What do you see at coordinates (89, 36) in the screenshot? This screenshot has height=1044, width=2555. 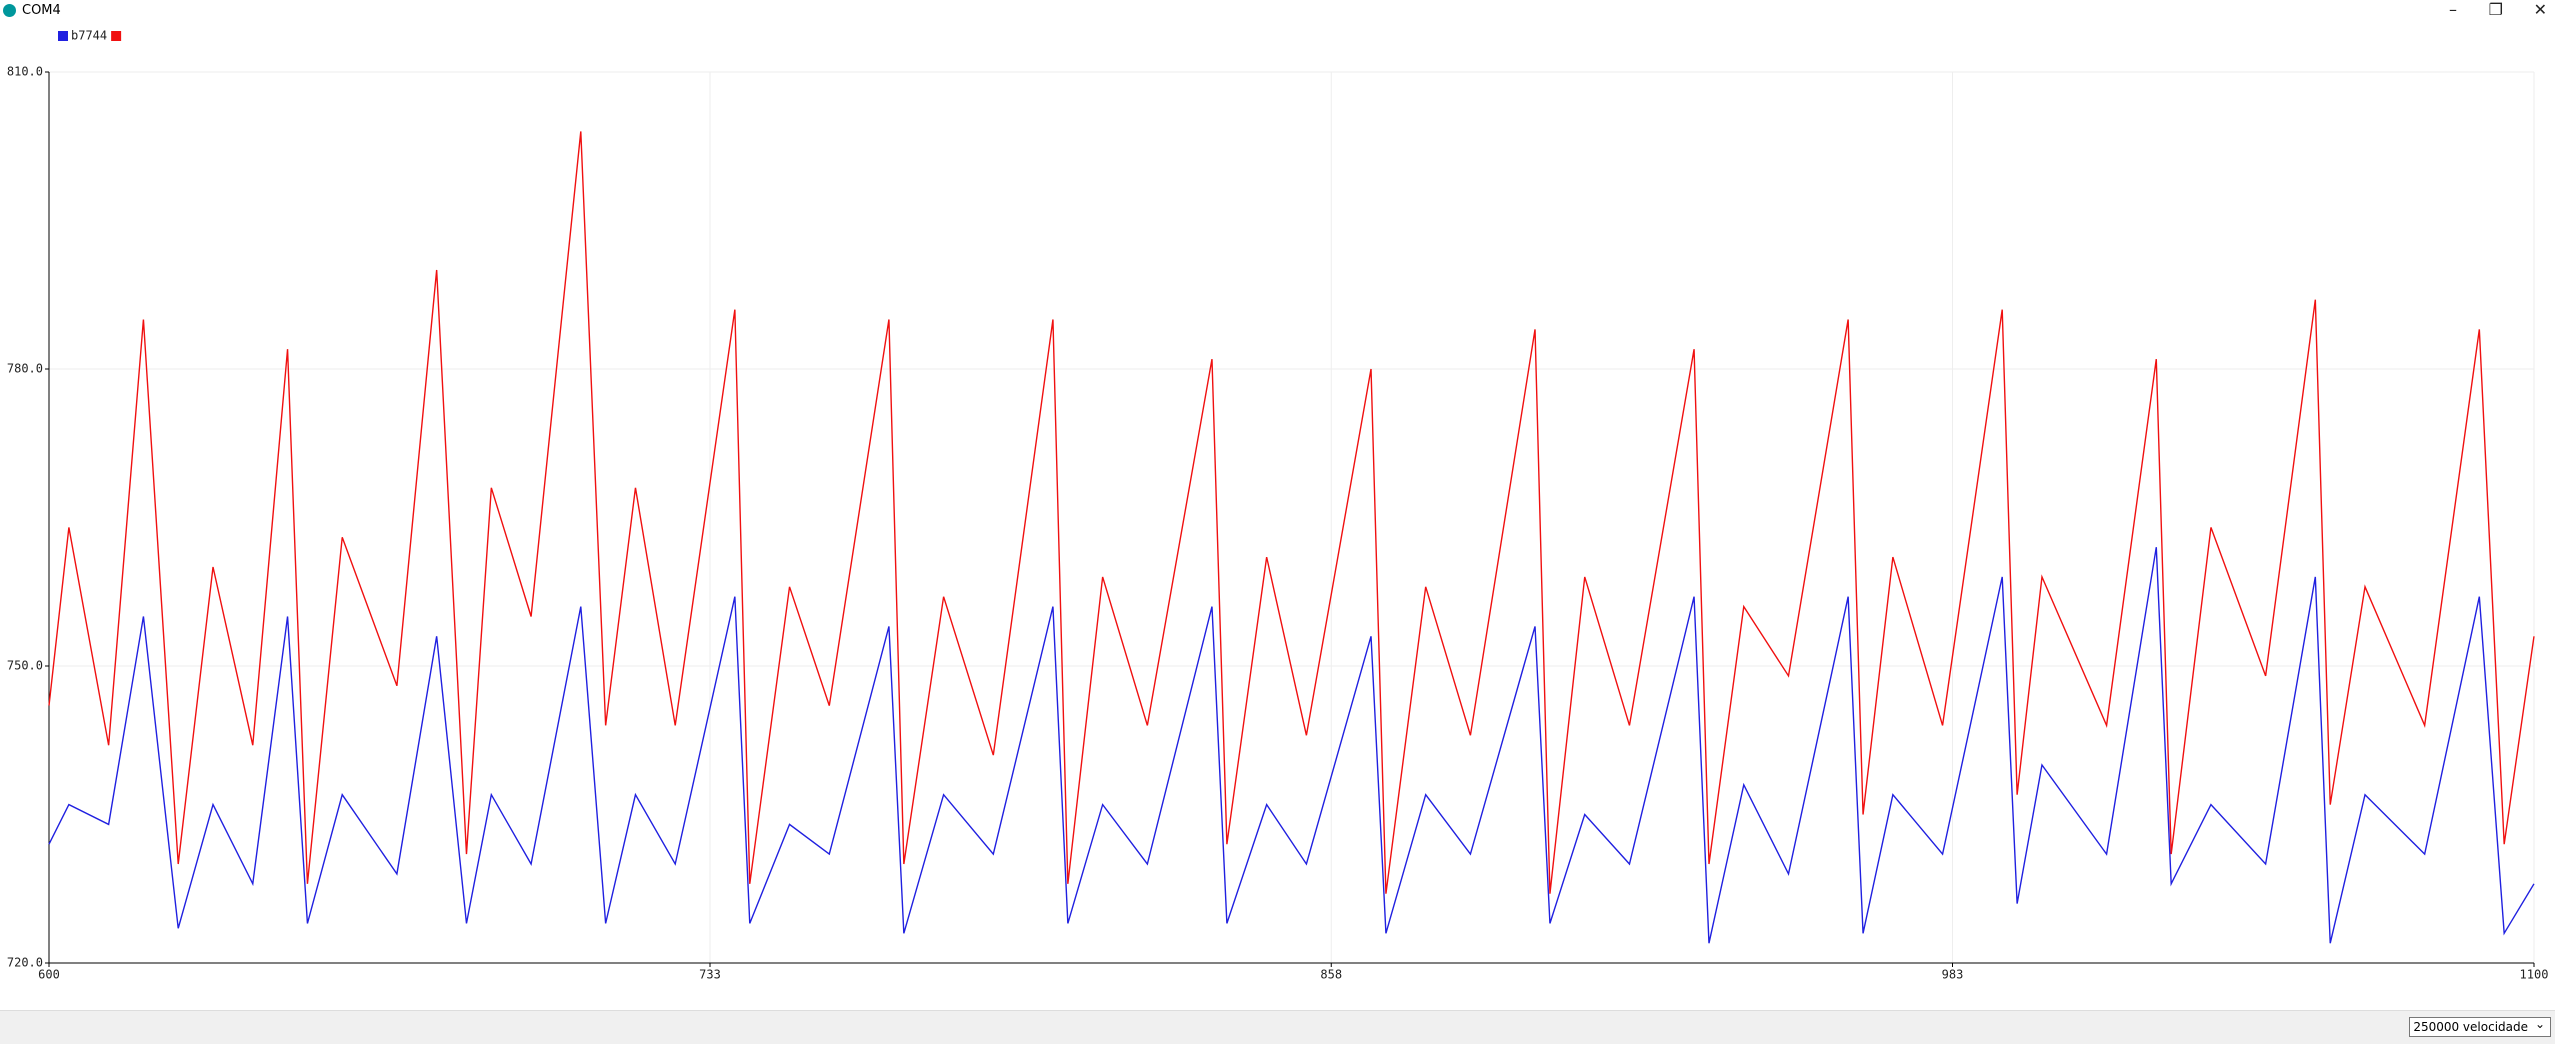 I see `legend-label: b7744` at bounding box center [89, 36].